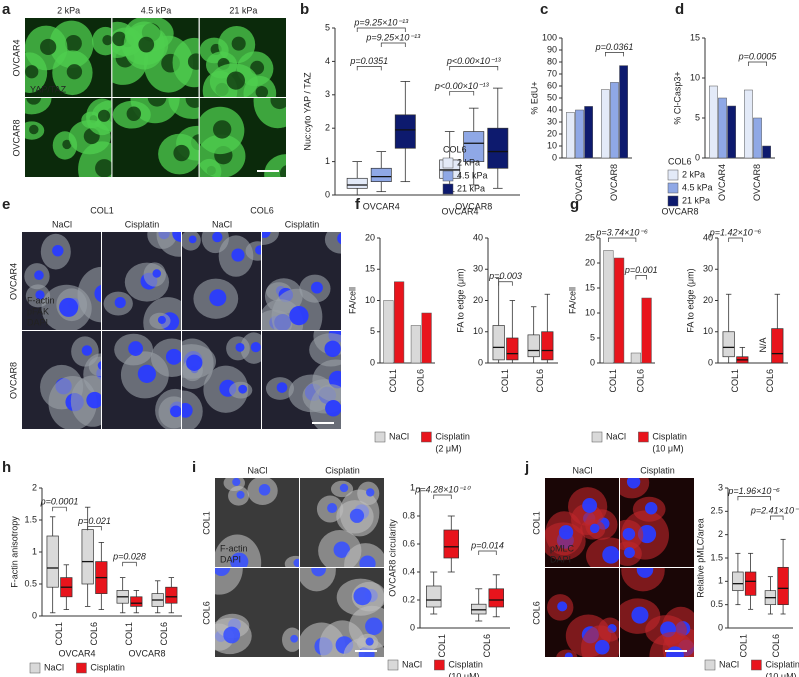  What do you see at coordinates (408, 571) in the screenshot?
I see `y-tick-label: 0.4` at bounding box center [408, 571].